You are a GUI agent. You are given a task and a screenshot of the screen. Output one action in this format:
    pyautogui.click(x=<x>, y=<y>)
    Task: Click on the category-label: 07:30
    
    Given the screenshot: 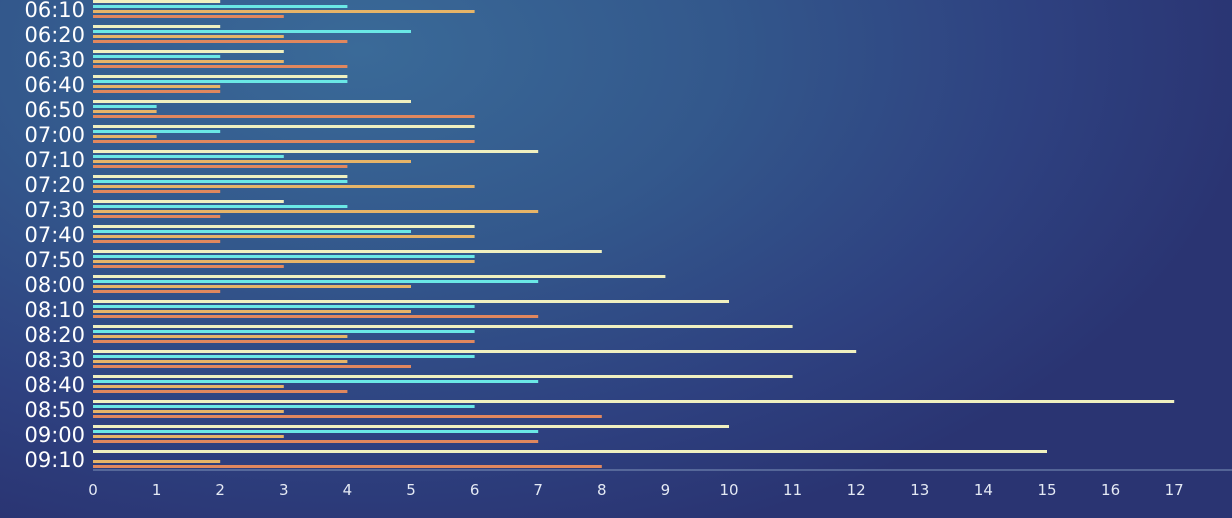 What is the action you would take?
    pyautogui.click(x=54, y=210)
    